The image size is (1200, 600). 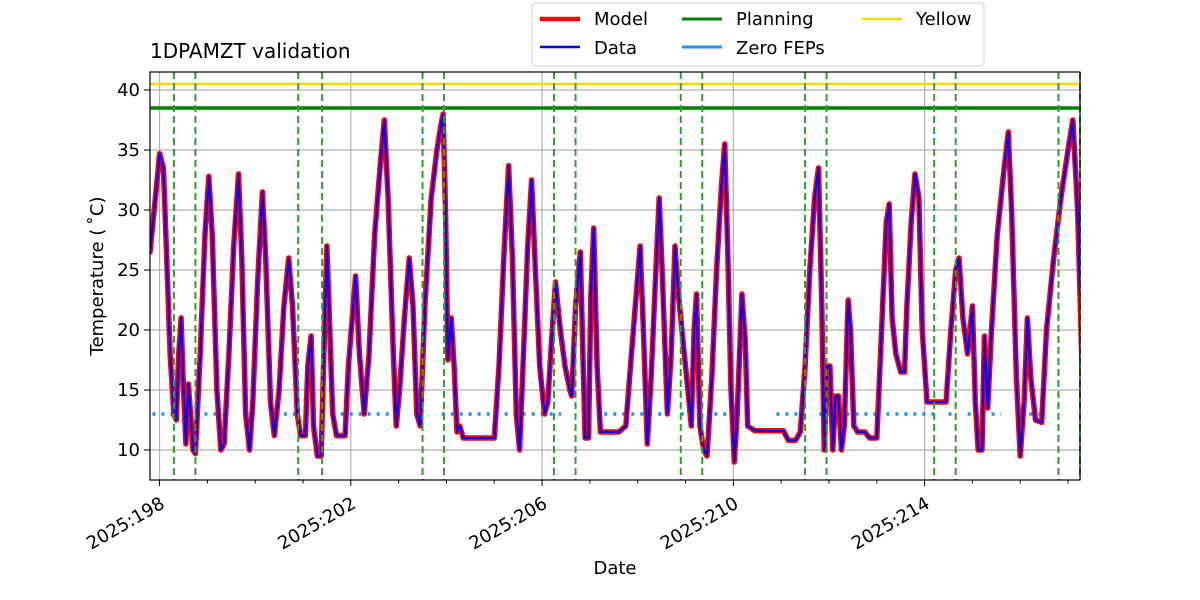 What do you see at coordinates (128, 150) in the screenshot?
I see `y-tick-label: 35` at bounding box center [128, 150].